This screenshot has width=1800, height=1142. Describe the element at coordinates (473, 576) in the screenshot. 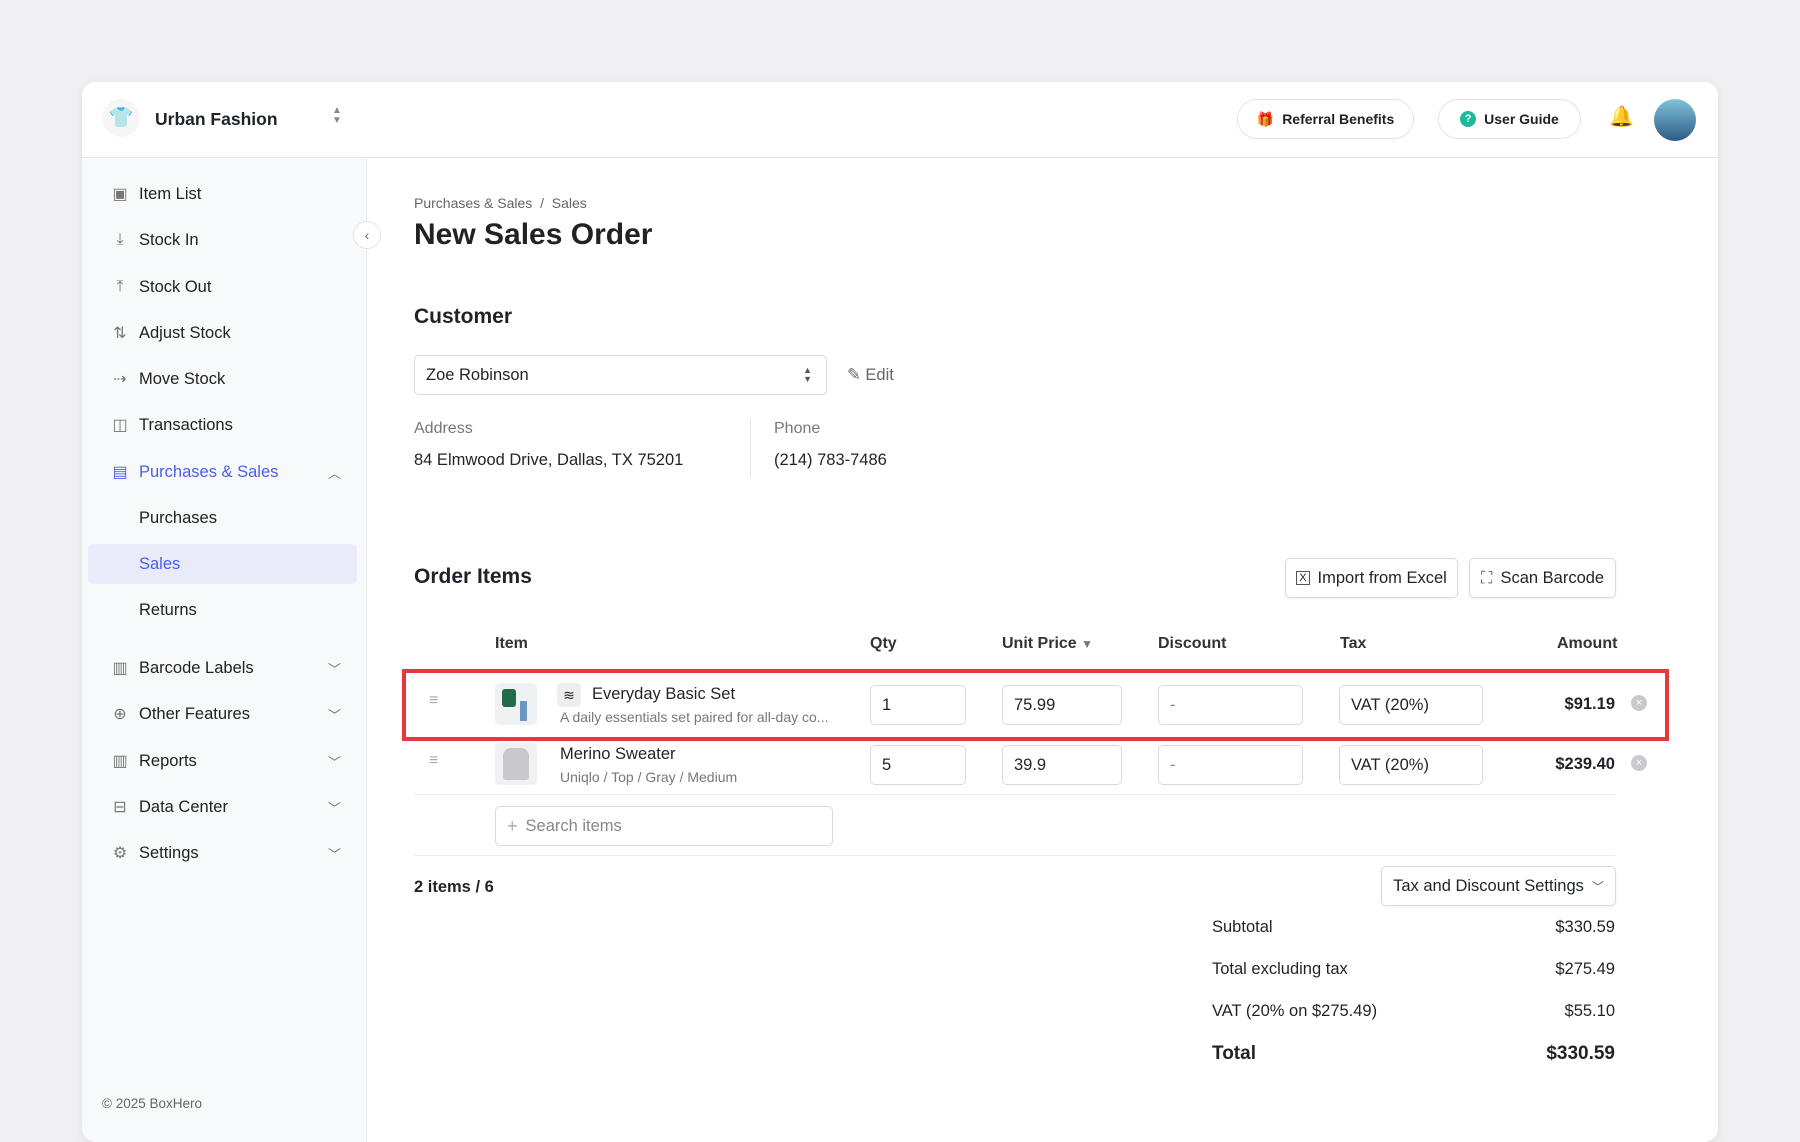

I see `order-items-heading: Order Items` at that location.